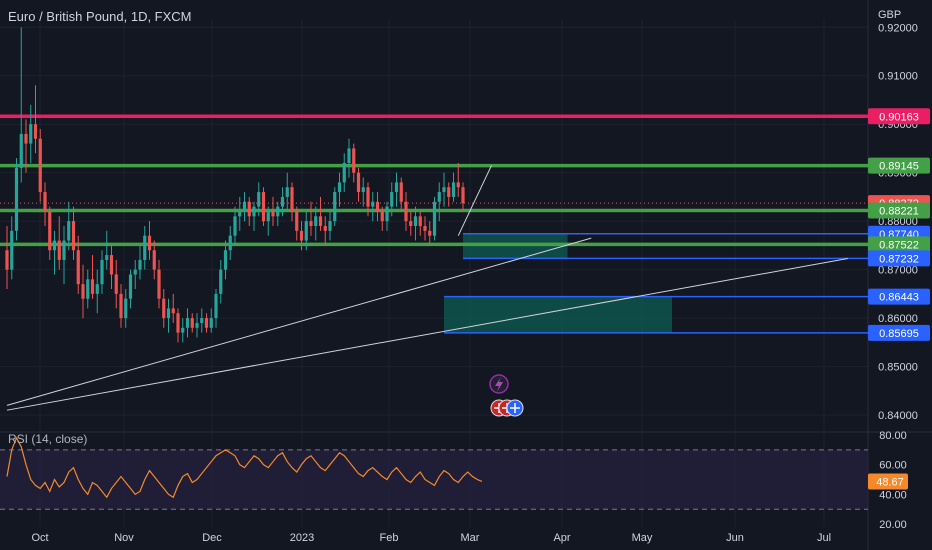 Image resolution: width=932 pixels, height=550 pixels. Describe the element at coordinates (244, 467) in the screenshot. I see `rsi-line` at that location.